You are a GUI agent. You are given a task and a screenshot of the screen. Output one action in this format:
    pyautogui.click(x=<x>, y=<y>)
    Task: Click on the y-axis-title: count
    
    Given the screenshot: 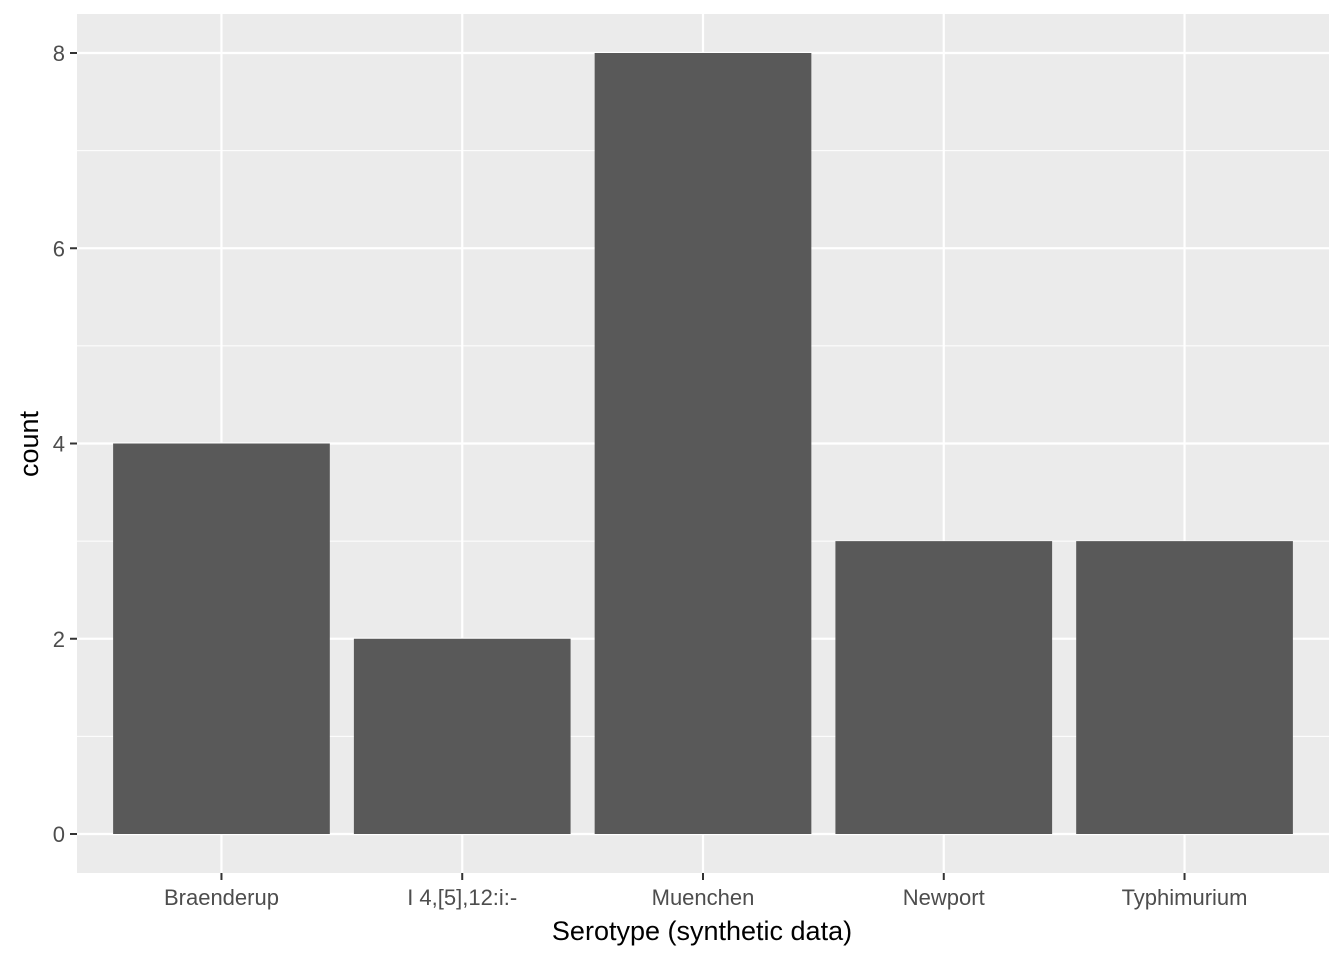 What is the action you would take?
    pyautogui.click(x=29, y=443)
    